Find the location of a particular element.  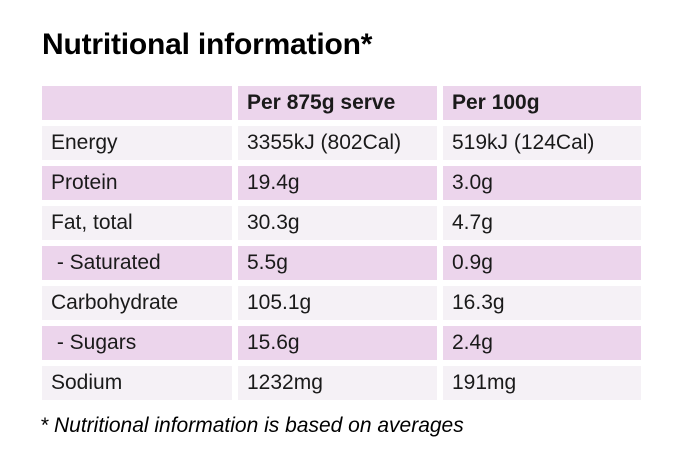

table-row: Protein 19.4g 3.0g is located at coordinates (341, 183).